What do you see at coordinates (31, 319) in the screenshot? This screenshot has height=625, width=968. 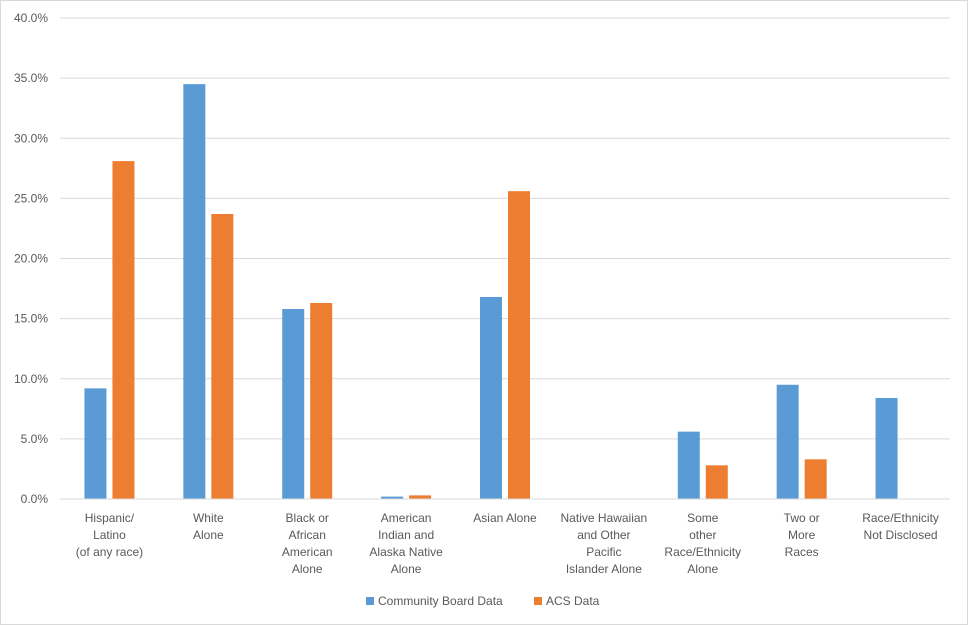 I see `y-tick-label: 15.0%` at bounding box center [31, 319].